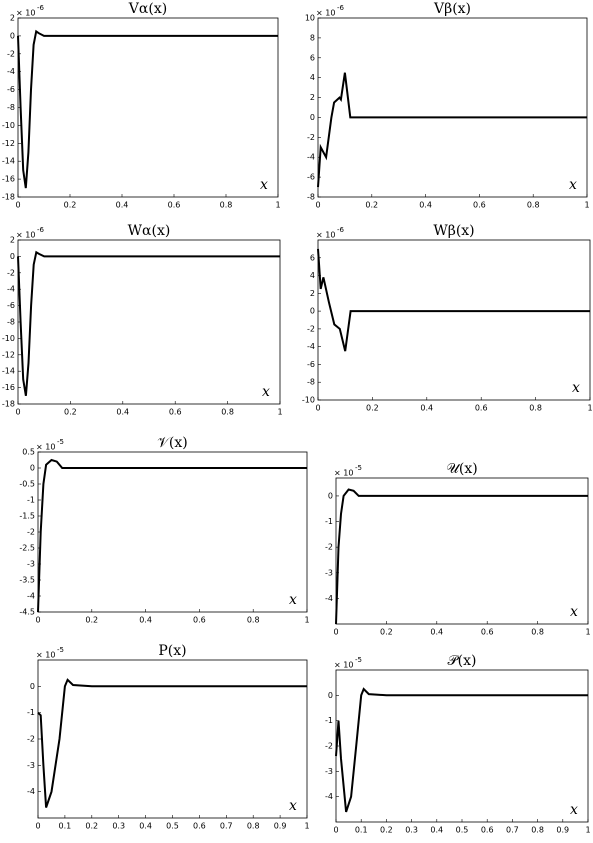  Describe the element at coordinates (312, 257) in the screenshot. I see `y-tick-label: 6` at that location.